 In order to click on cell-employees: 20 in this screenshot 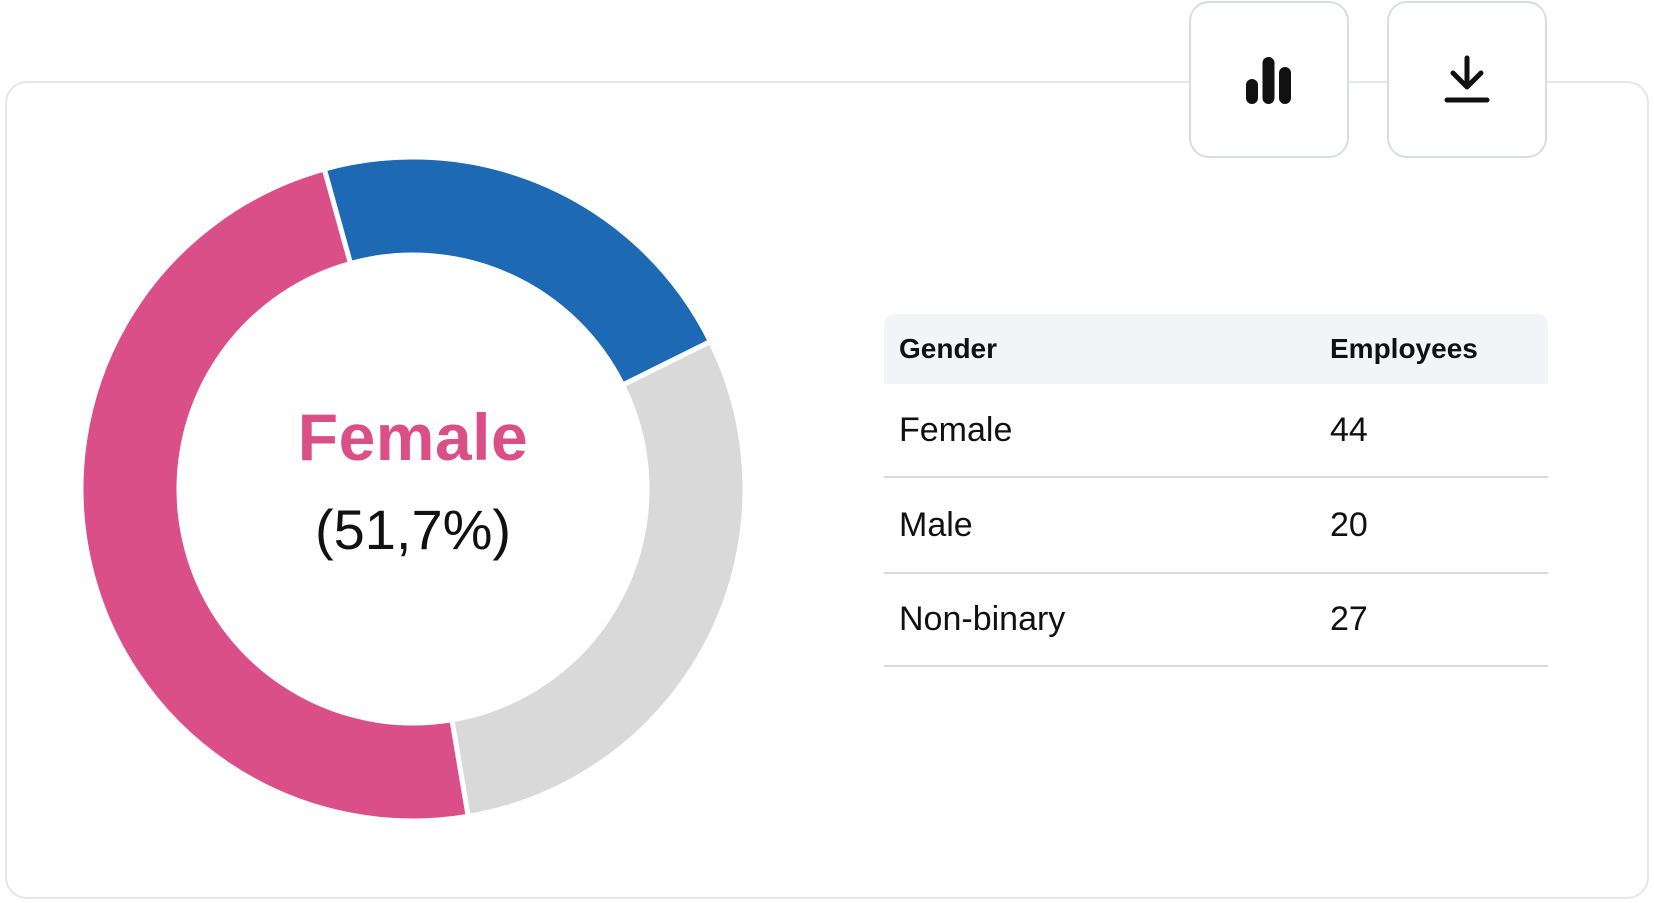, I will do `click(1349, 524)`.